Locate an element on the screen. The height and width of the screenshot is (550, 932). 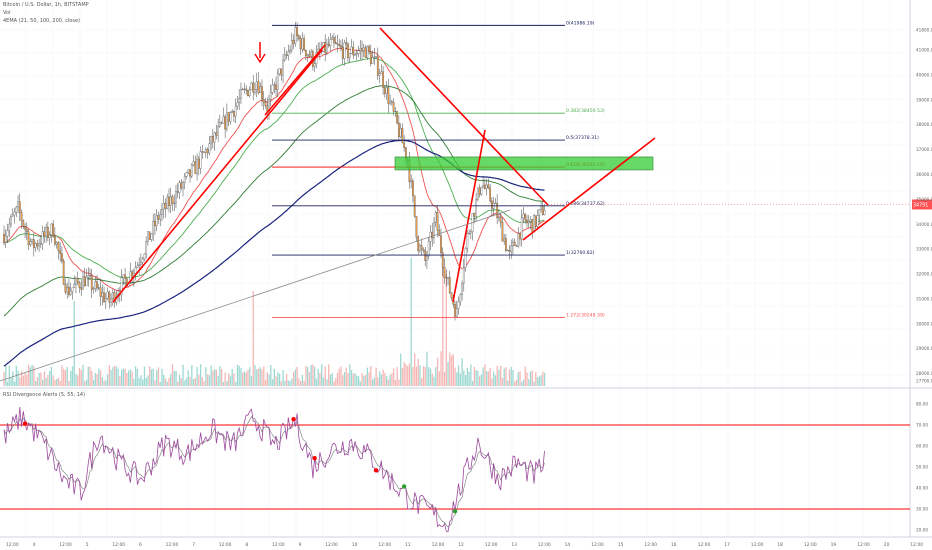
time-tick-label: 19 is located at coordinates (834, 545).